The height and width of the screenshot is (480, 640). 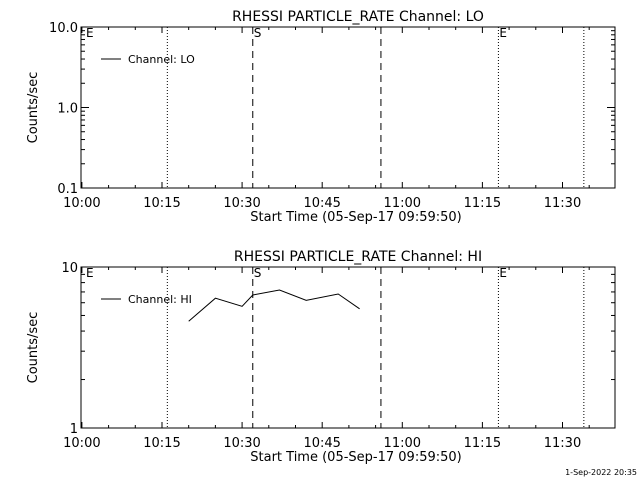 What do you see at coordinates (67, 109) in the screenshot?
I see `y-tick-label: 1.0` at bounding box center [67, 109].